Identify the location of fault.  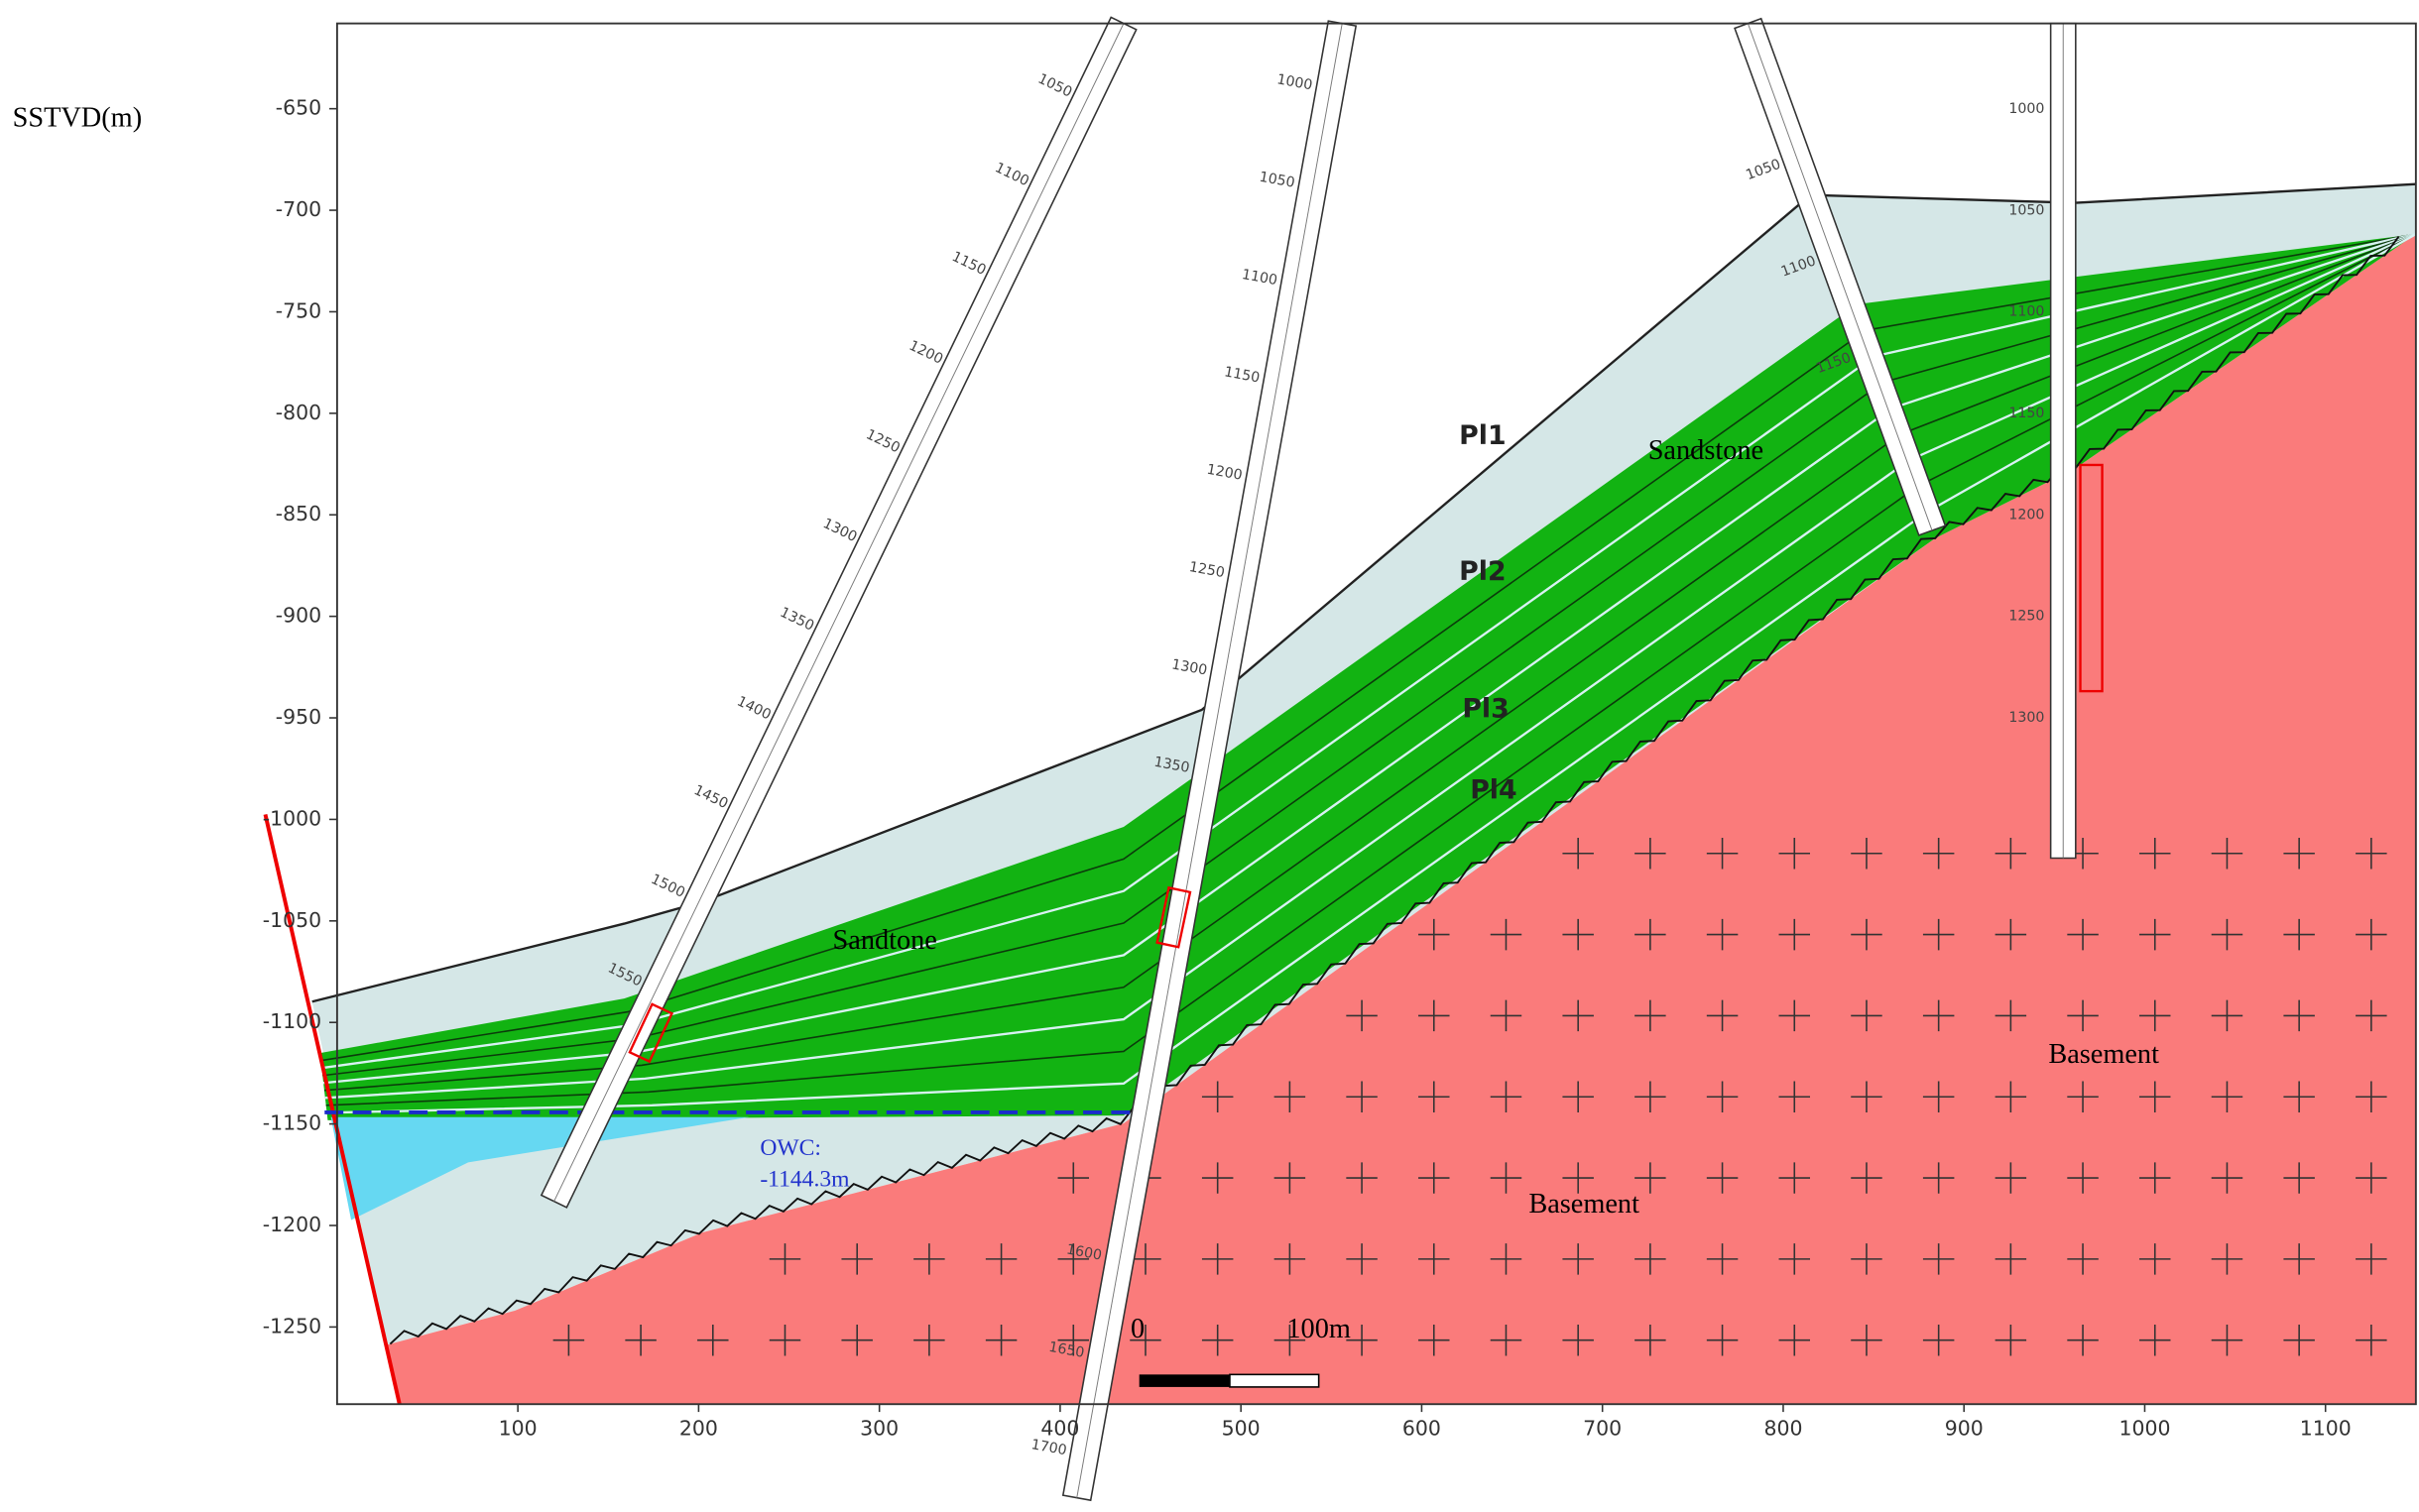
(332, 1109).